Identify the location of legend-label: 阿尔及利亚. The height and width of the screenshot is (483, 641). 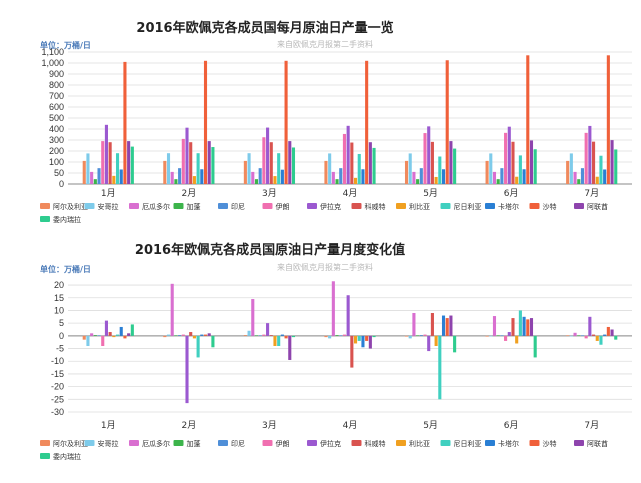
(70, 206).